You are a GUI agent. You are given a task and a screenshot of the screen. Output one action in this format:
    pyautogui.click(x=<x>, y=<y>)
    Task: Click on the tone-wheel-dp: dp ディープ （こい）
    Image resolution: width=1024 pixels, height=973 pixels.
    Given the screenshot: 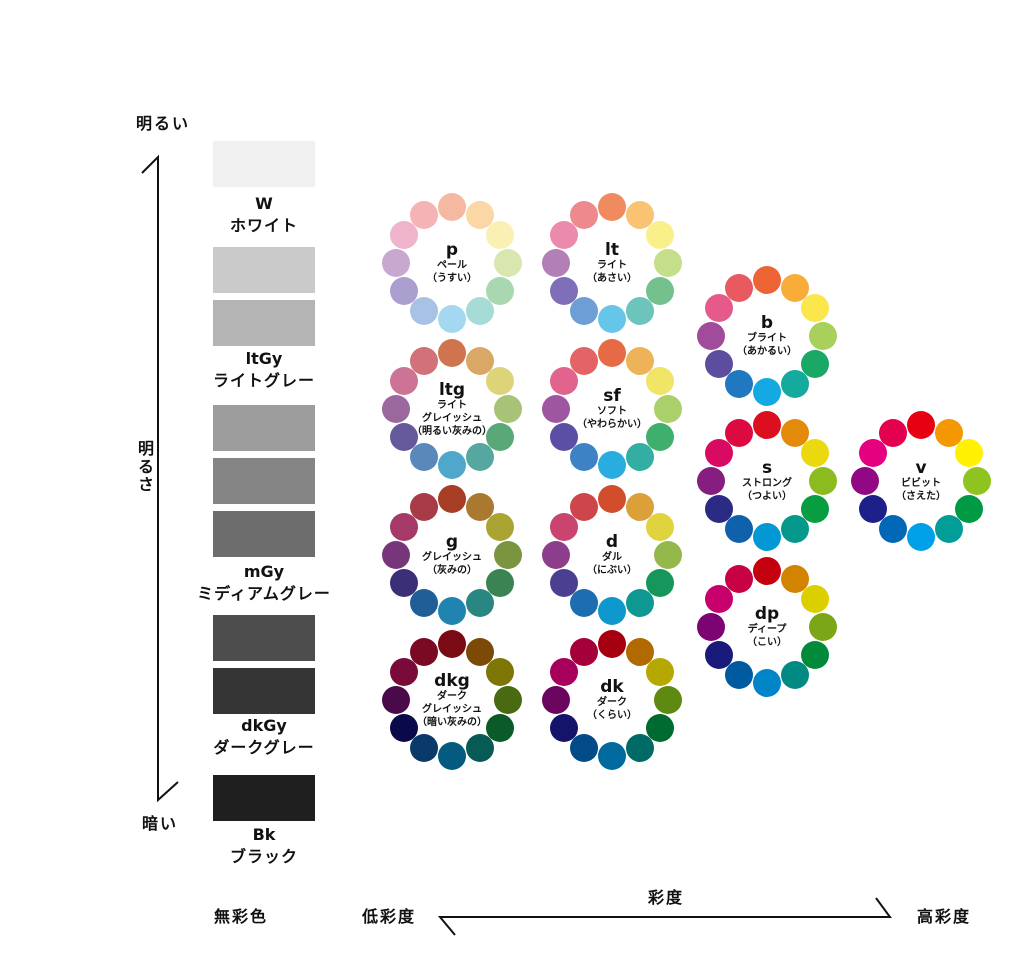 What is the action you would take?
    pyautogui.click(x=767, y=627)
    